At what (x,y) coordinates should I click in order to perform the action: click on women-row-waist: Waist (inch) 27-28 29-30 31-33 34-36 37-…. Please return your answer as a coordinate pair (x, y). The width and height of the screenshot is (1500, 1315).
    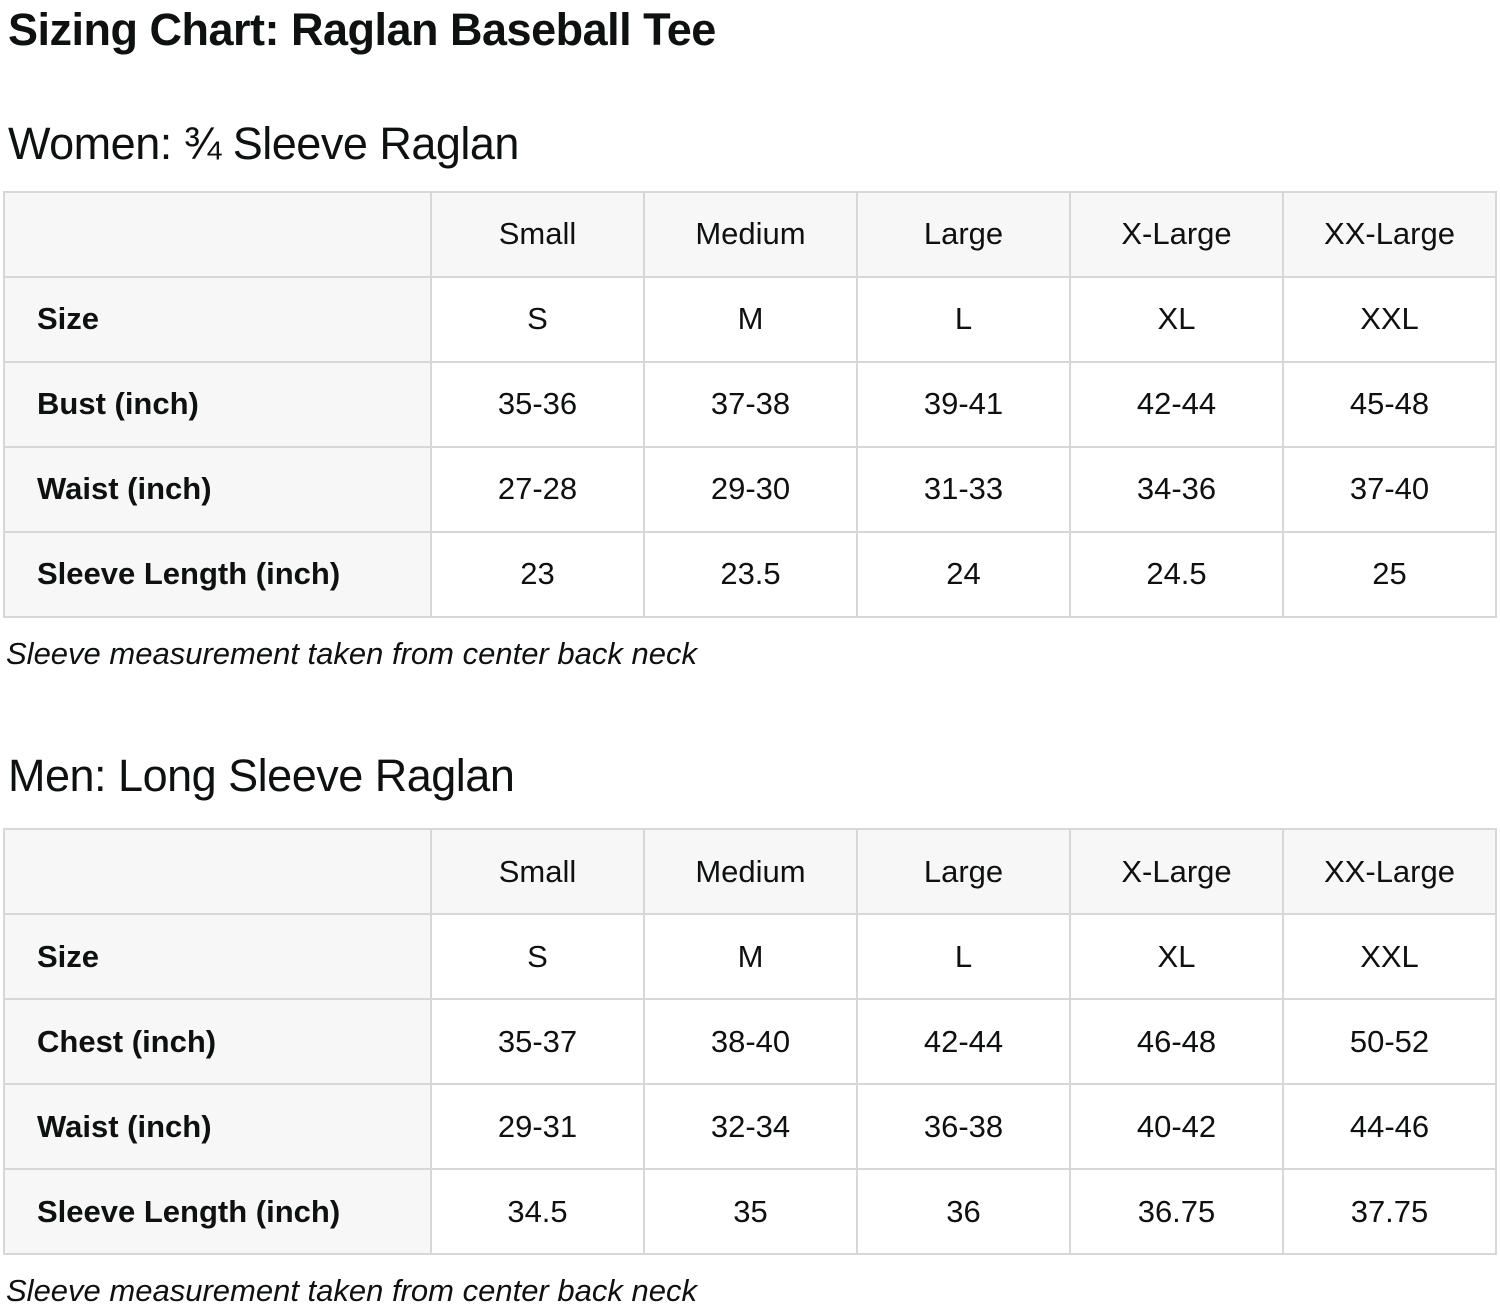
    Looking at the image, I should click on (750, 489).